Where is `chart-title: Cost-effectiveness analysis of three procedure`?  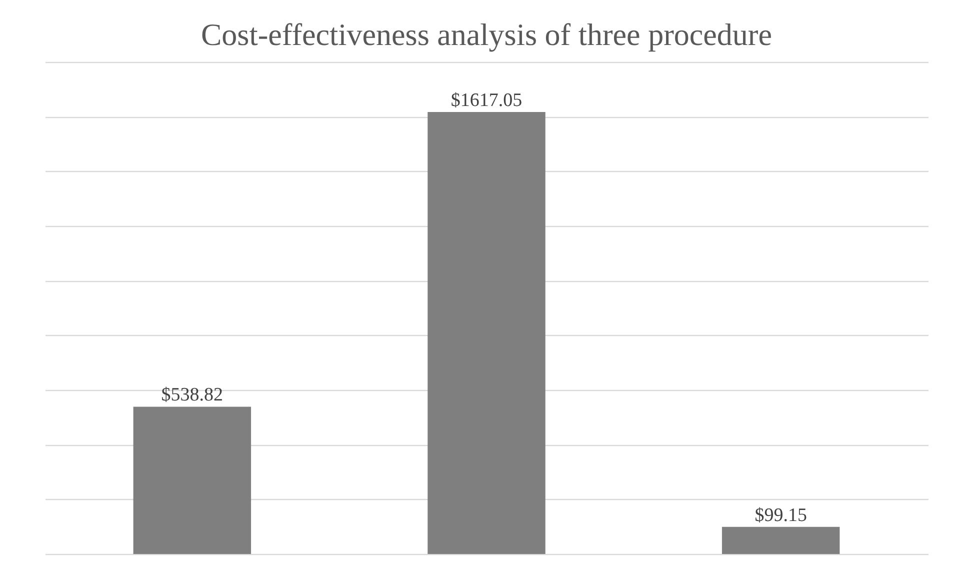 chart-title: Cost-effectiveness analysis of three procedure is located at coordinates (486, 34).